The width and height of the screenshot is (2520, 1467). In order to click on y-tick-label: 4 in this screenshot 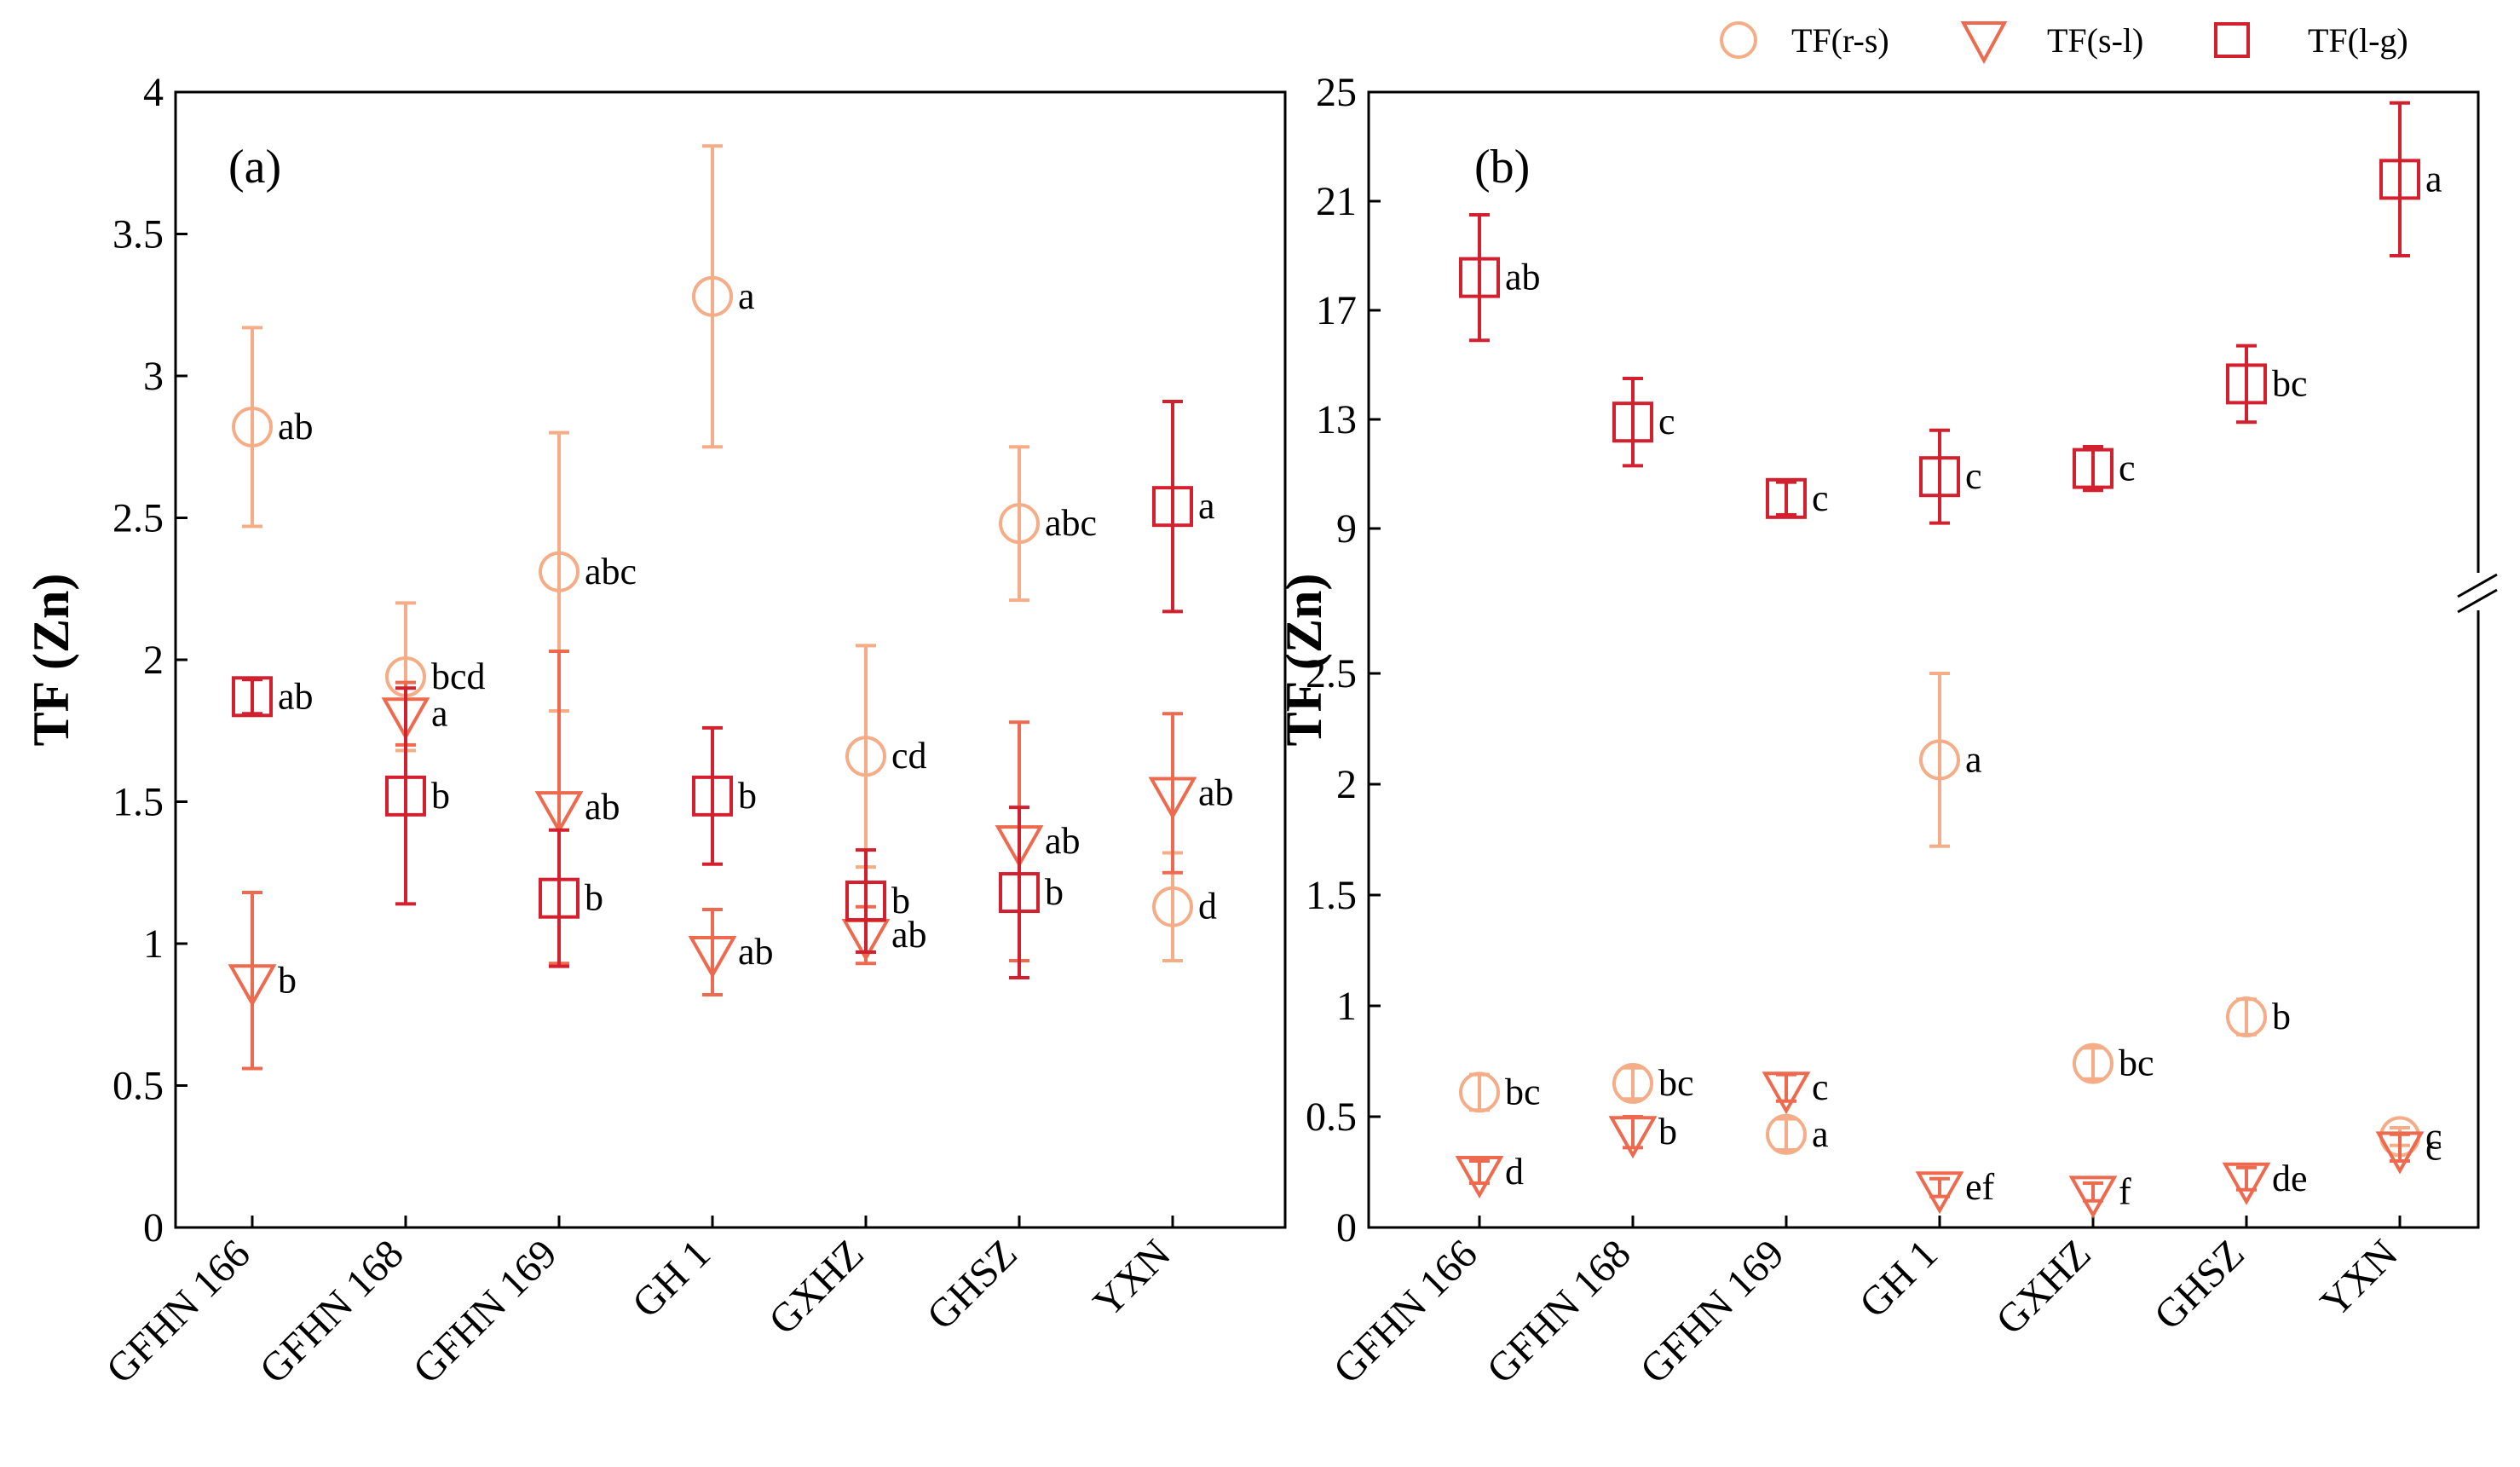, I will do `click(153, 92)`.